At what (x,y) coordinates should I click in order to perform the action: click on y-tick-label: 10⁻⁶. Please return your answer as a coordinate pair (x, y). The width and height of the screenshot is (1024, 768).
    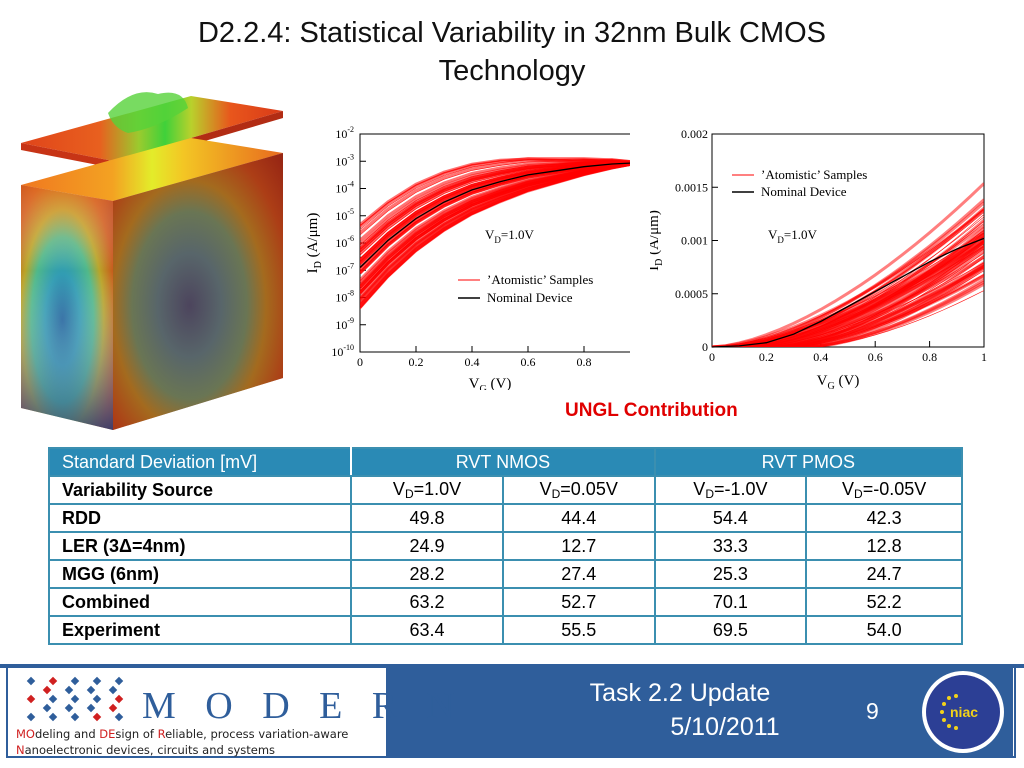
    Looking at the image, I should click on (344, 242).